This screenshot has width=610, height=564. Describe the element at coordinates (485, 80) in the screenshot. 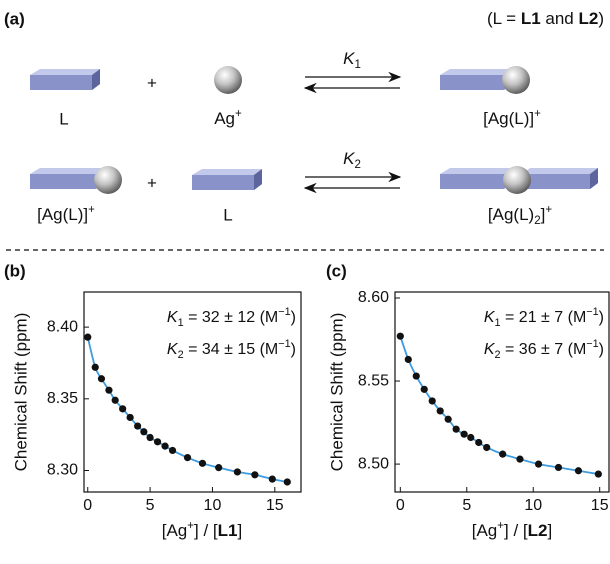

I see `complex-slab` at that location.